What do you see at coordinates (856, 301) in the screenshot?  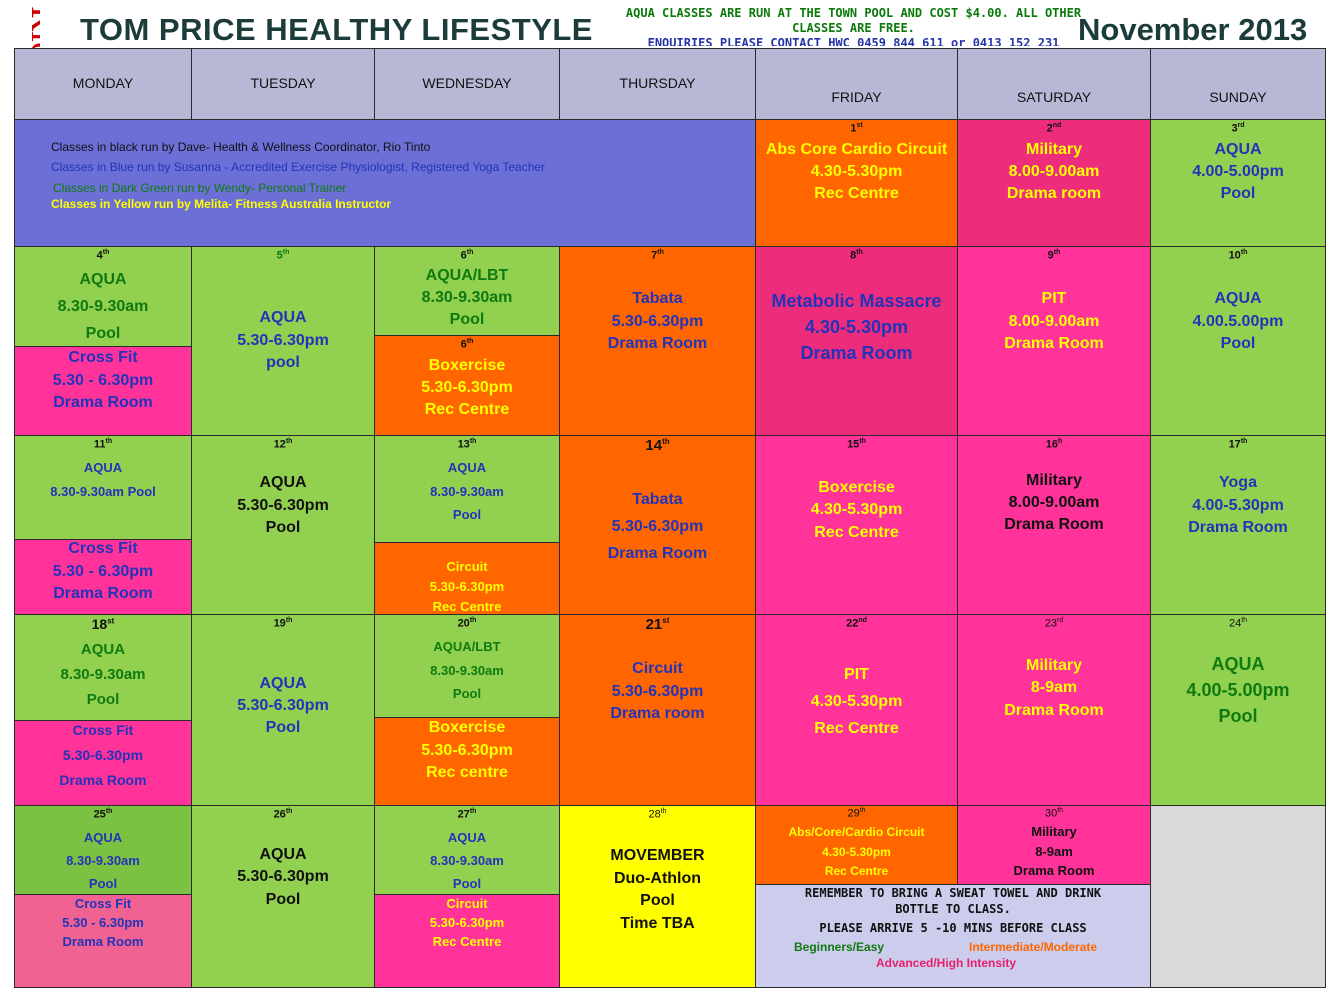 I see `class-name: Metabolic Massacre` at bounding box center [856, 301].